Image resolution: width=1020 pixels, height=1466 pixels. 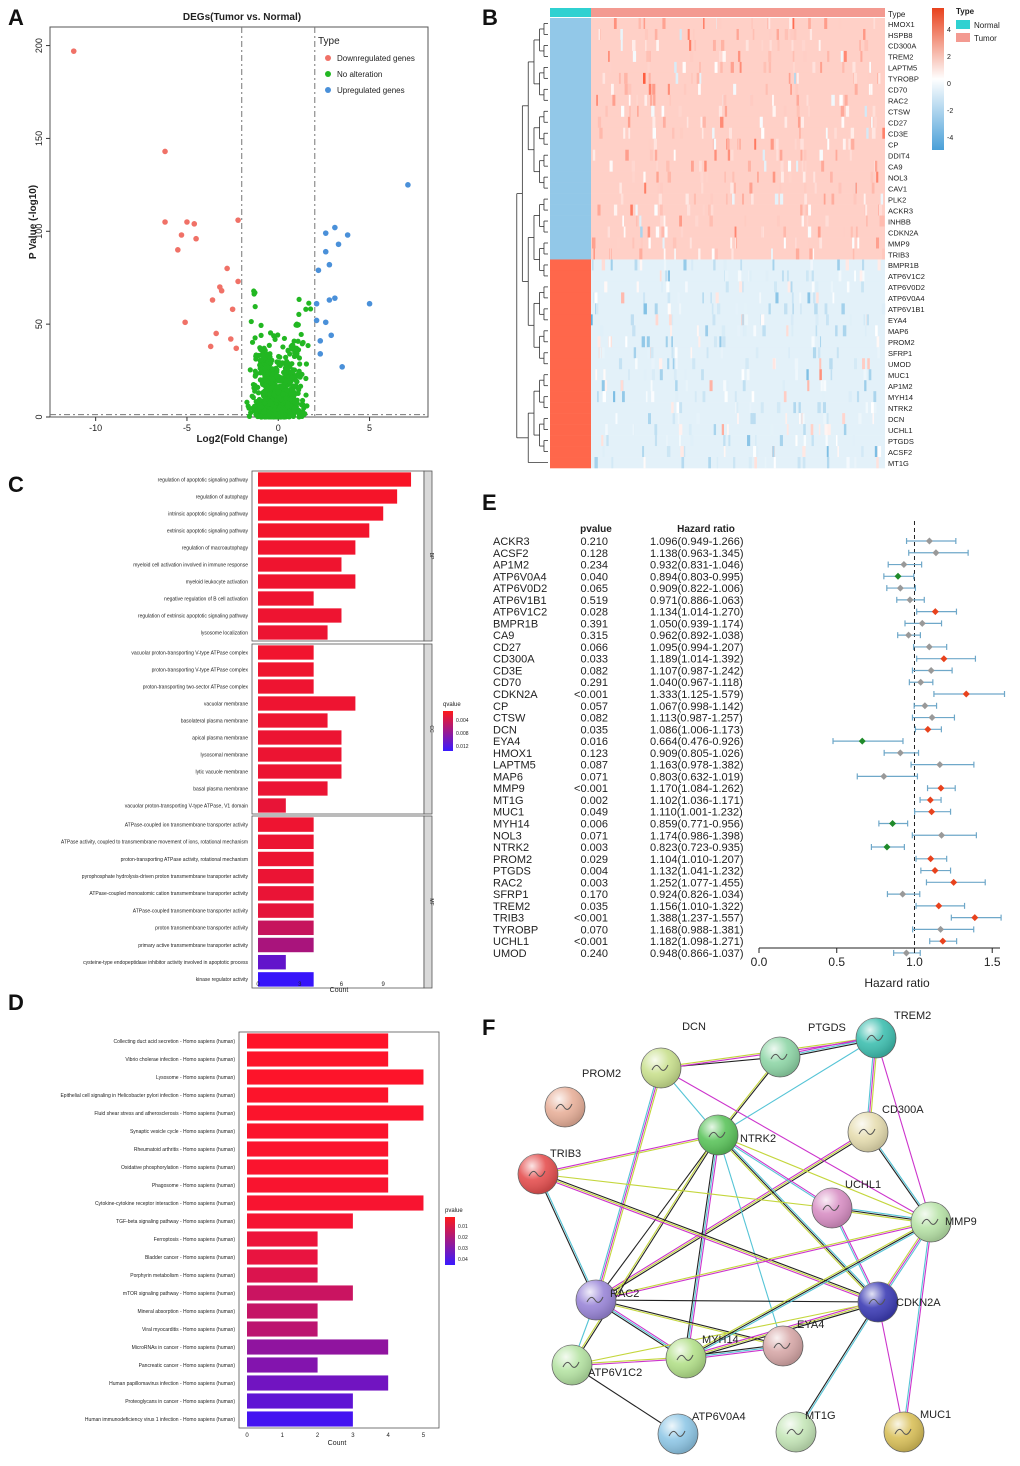 I want to click on volcano-ytick-label: 200, so click(x=39, y=45).